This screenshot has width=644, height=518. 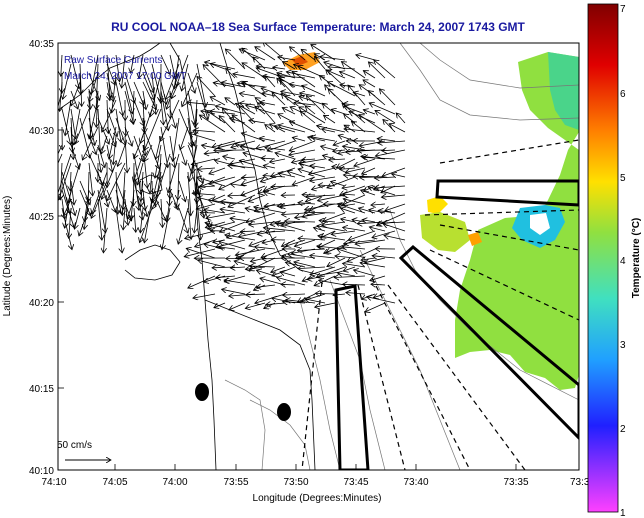 I want to click on y-tick-label: 40:20, so click(x=41, y=303).